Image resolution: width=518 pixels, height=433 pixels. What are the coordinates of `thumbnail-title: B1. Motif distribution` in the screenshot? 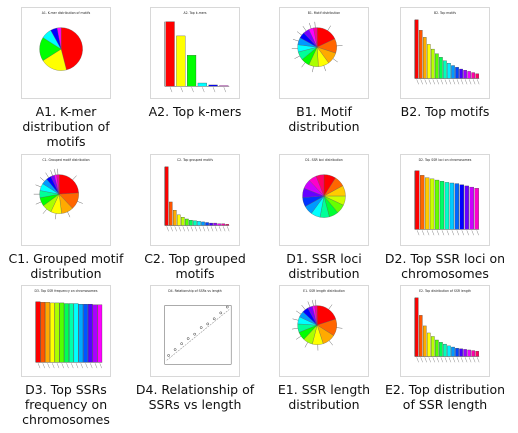 It's located at (324, 13).